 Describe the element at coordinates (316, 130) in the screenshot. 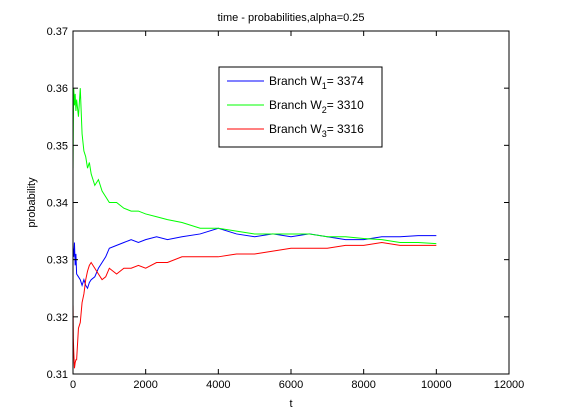

I see `legend-label-3: Branch W3= 3316` at that location.